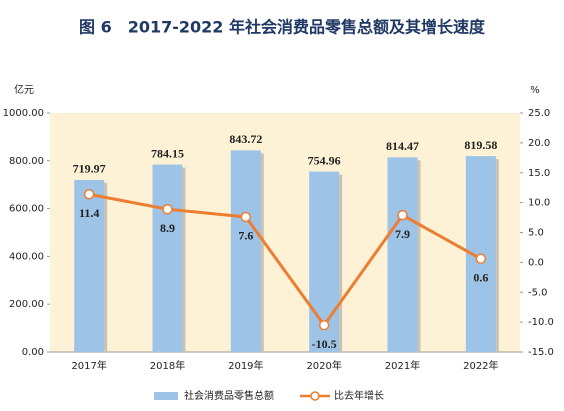 The width and height of the screenshot is (564, 411). I want to click on y-tick-label: 200.00, so click(26, 304).